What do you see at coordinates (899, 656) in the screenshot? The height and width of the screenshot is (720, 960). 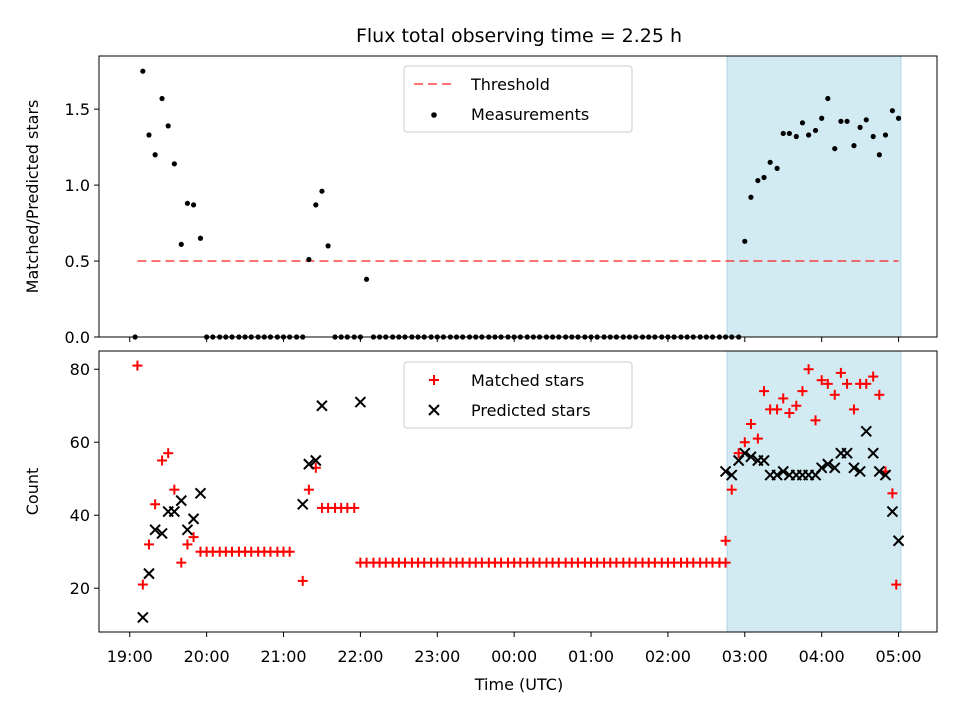 I see `x-tick-label: 05:00` at bounding box center [899, 656].